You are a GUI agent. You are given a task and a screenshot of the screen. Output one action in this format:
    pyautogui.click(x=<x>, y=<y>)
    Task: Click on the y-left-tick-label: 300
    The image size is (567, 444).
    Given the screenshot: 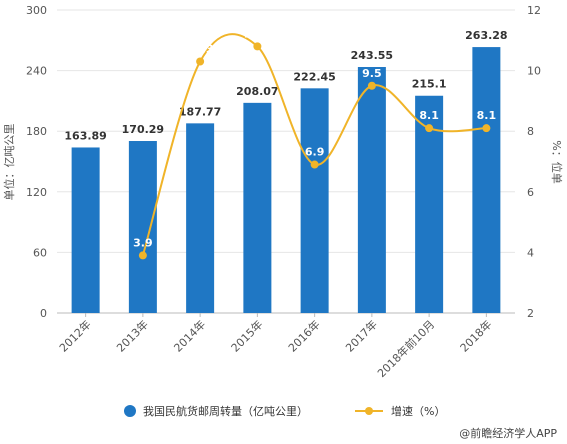 What is the action you would take?
    pyautogui.click(x=36, y=10)
    